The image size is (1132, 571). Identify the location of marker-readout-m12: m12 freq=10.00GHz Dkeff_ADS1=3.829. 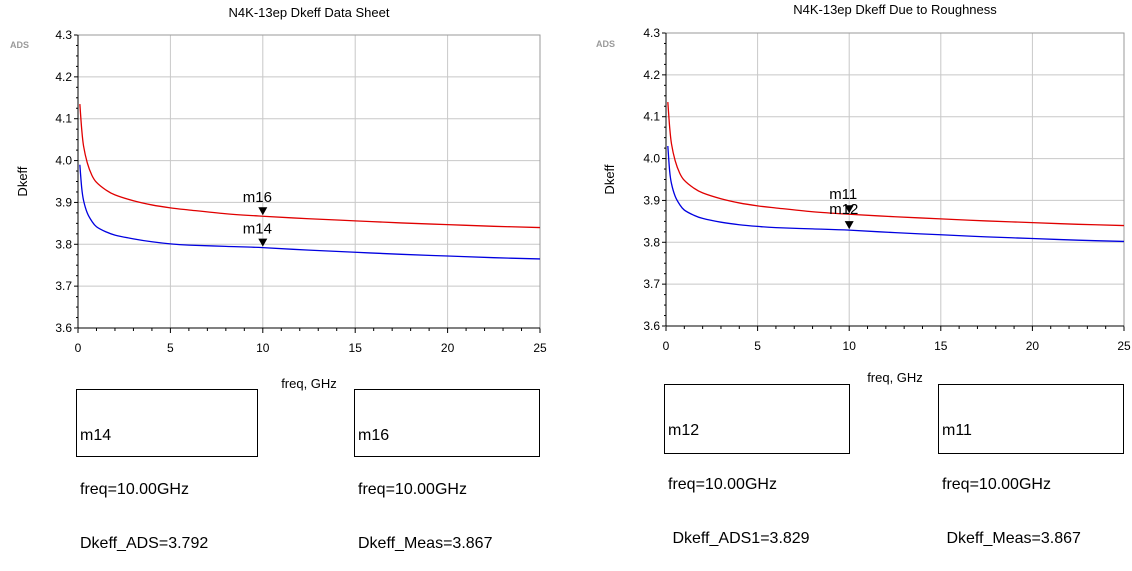
(757, 465).